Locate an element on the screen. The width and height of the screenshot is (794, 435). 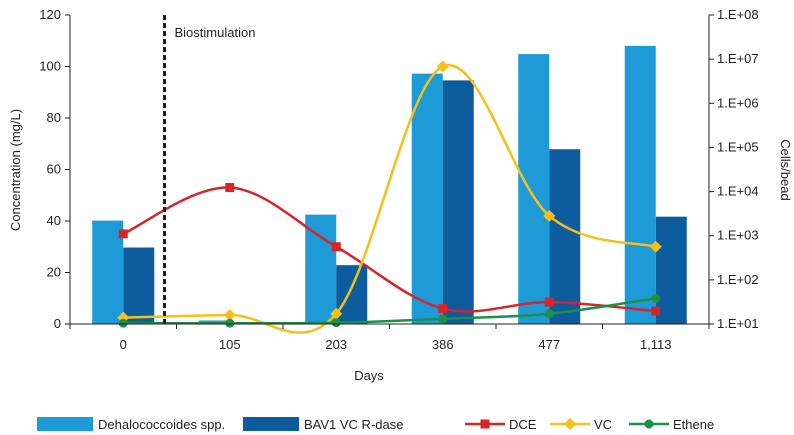
legend-label: VC is located at coordinates (603, 424).